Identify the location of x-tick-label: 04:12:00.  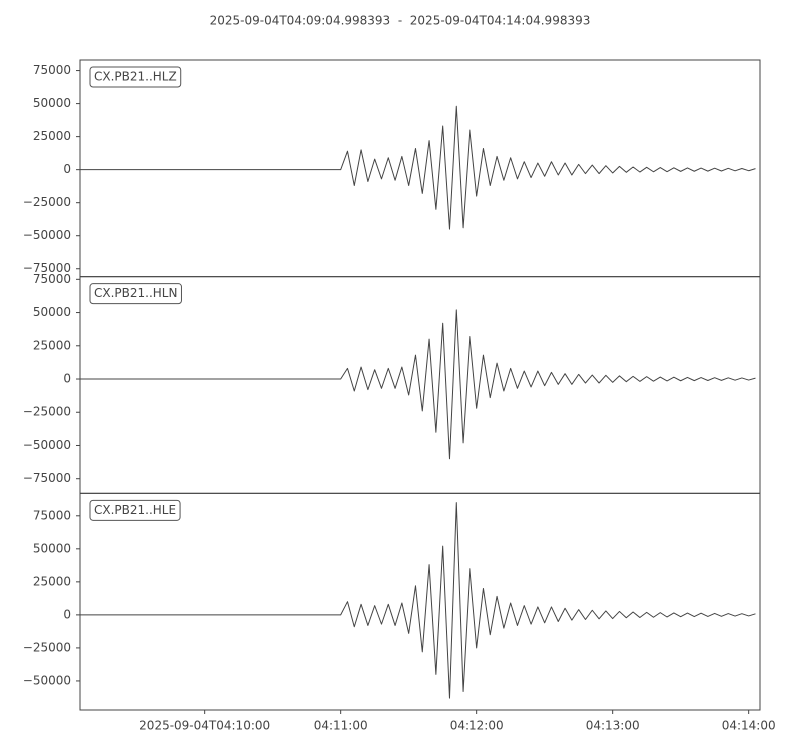
(477, 726).